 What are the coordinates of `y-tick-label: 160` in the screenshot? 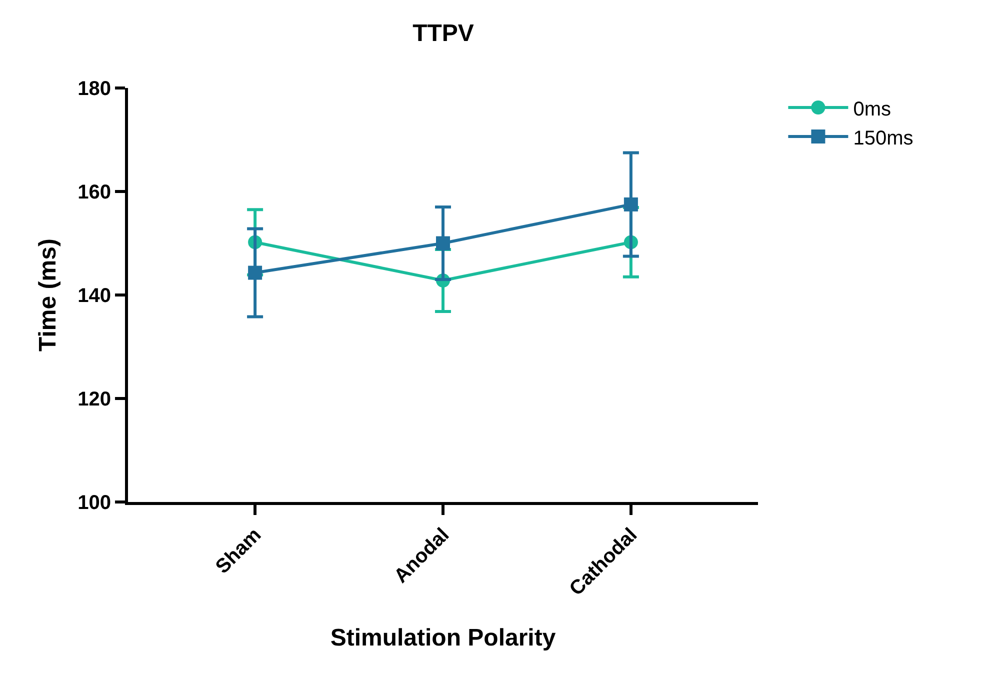 It's located at (94, 193).